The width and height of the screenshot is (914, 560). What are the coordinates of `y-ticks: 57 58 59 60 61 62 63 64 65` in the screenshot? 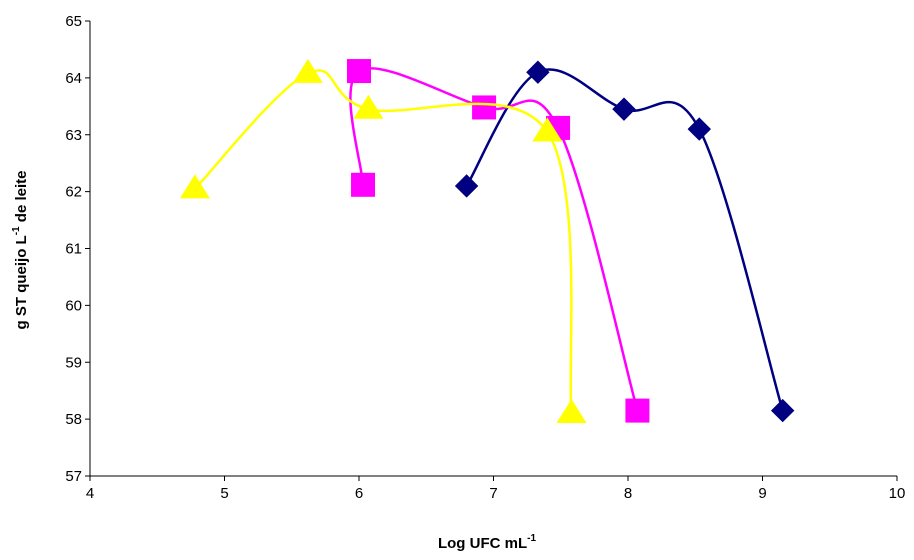 It's located at (77, 249).